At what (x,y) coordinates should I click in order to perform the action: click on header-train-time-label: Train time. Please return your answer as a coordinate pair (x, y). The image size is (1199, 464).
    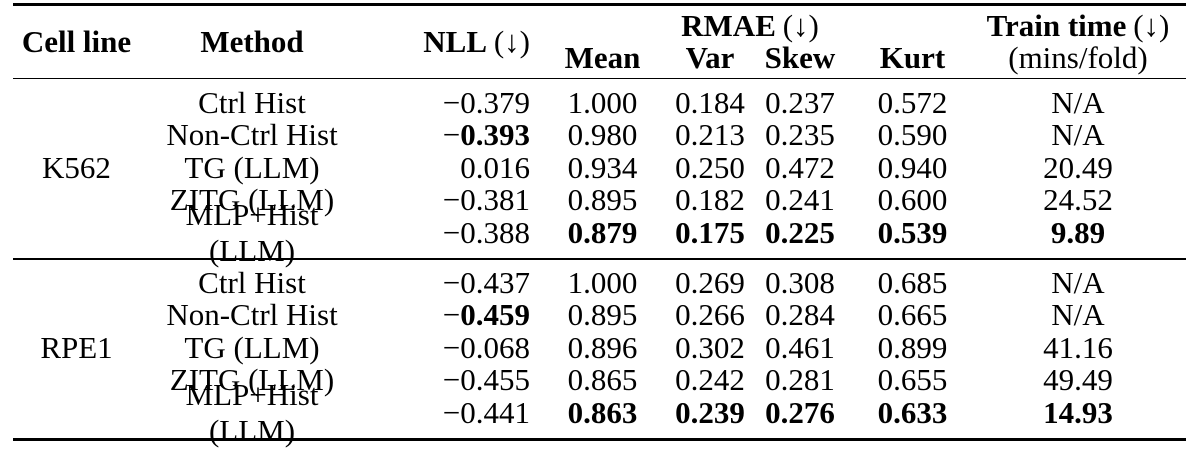
    Looking at the image, I should click on (1056, 25).